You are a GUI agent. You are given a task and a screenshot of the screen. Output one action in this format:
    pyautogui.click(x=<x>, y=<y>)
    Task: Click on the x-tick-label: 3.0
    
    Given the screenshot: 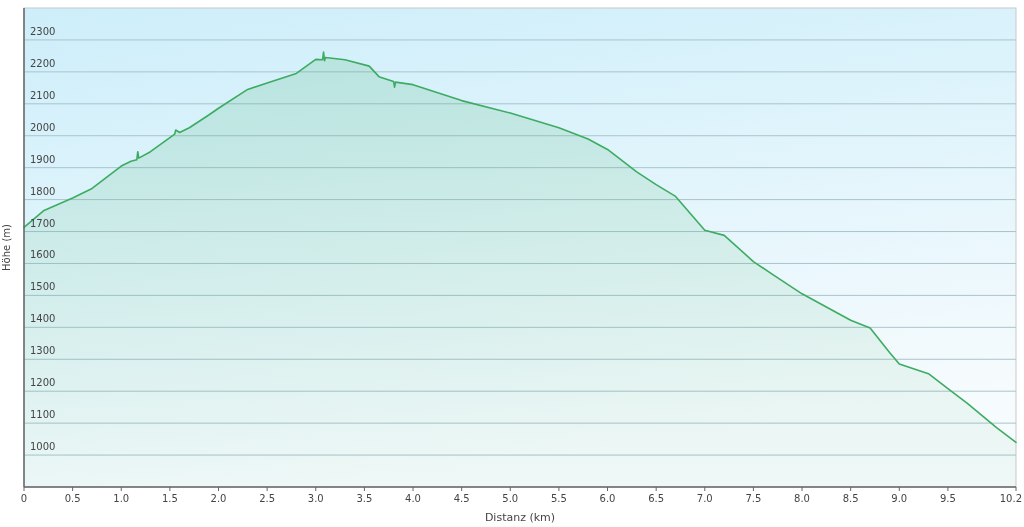 What is the action you would take?
    pyautogui.click(x=315, y=498)
    